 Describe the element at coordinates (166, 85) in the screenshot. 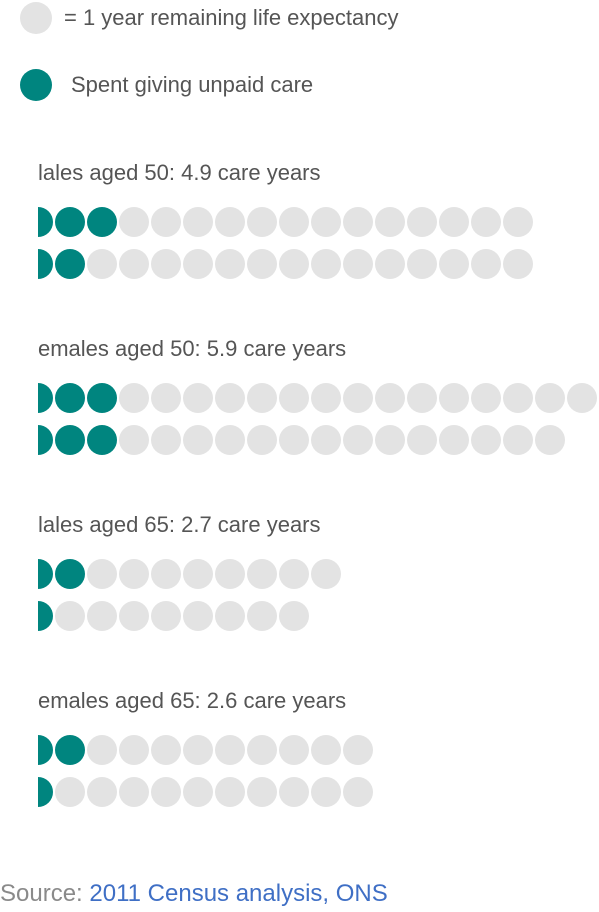

I see `legend-care: Spent giving unpaid care` at that location.